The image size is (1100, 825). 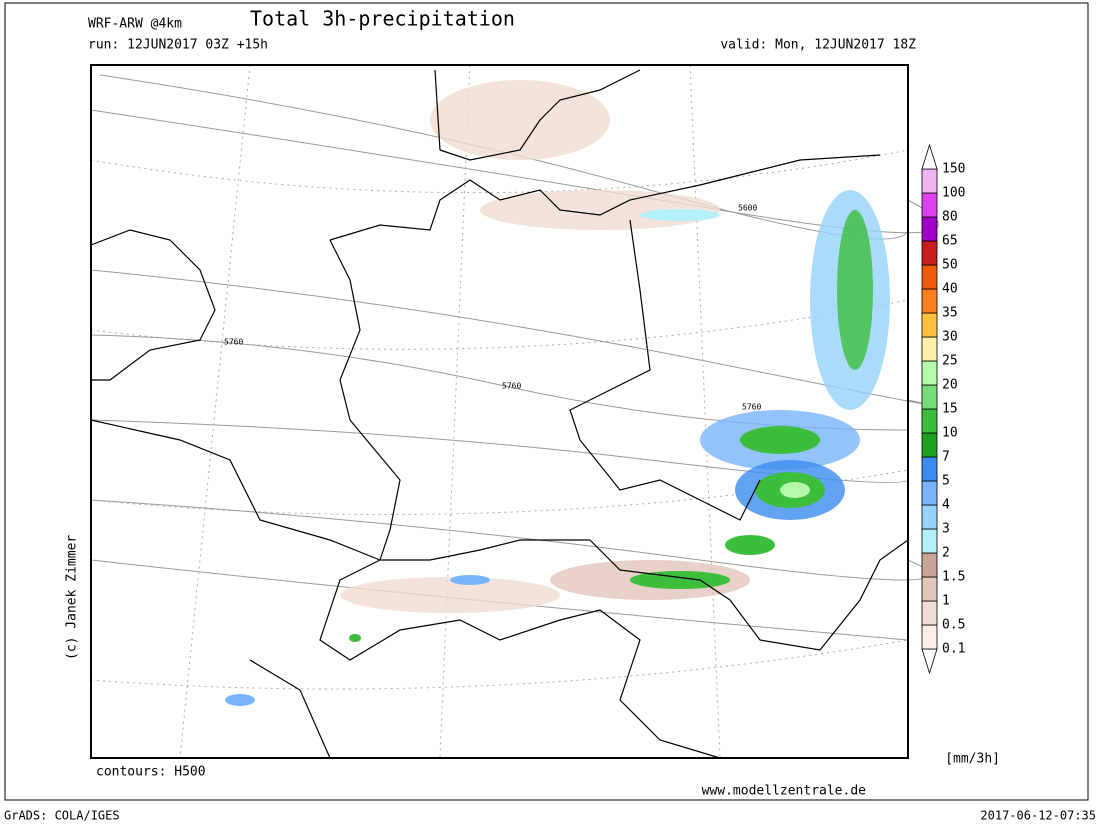 What do you see at coordinates (818, 45) in the screenshot?
I see `valid-label: valid: Mon, 12JUN2017 18Z` at bounding box center [818, 45].